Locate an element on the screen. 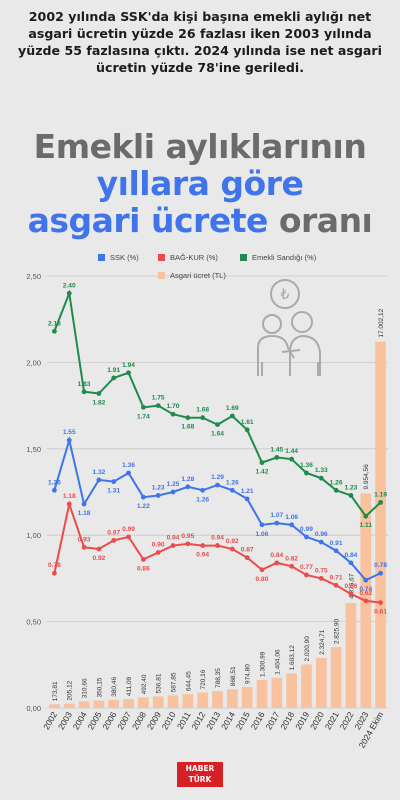 The width and height of the screenshot is (400, 800). series-point-label: 0.93 is located at coordinates (84, 539).